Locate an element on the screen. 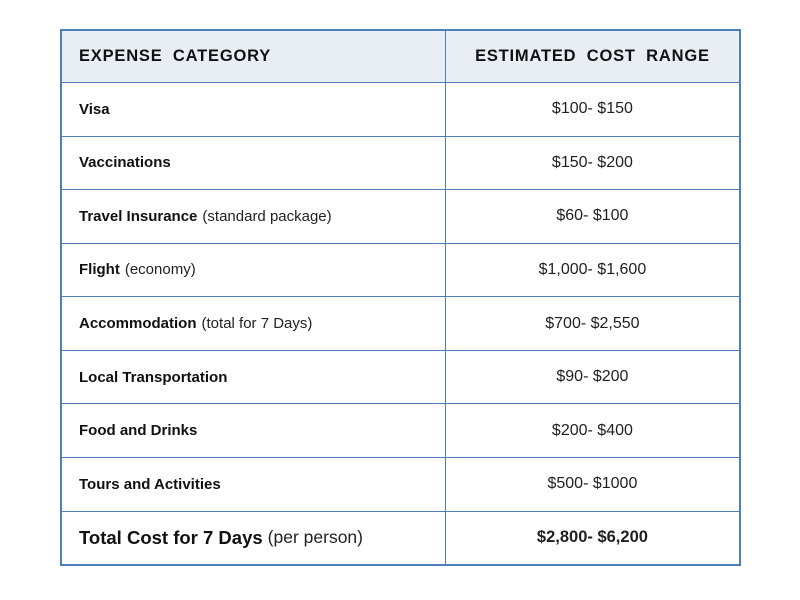 The width and height of the screenshot is (800, 600). cost-value: $60- $100 is located at coordinates (592, 216).